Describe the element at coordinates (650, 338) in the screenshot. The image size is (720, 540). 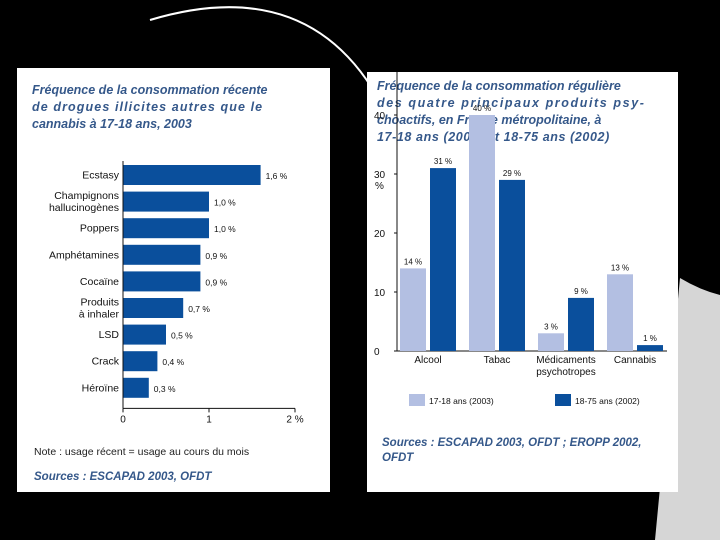
I see `bar-value-label: 1 %` at that location.